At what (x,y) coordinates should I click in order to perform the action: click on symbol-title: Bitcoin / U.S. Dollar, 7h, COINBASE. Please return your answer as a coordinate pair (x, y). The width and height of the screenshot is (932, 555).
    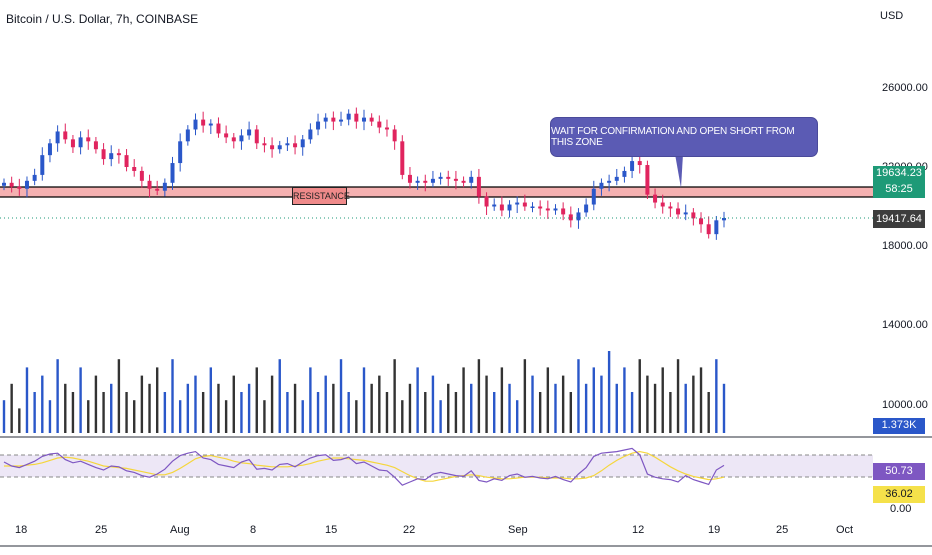
    Looking at the image, I should click on (102, 19).